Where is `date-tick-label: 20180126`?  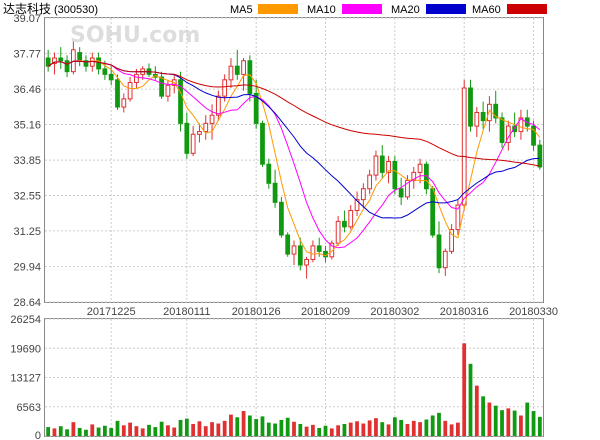
date-tick-label: 20180126 is located at coordinates (256, 312).